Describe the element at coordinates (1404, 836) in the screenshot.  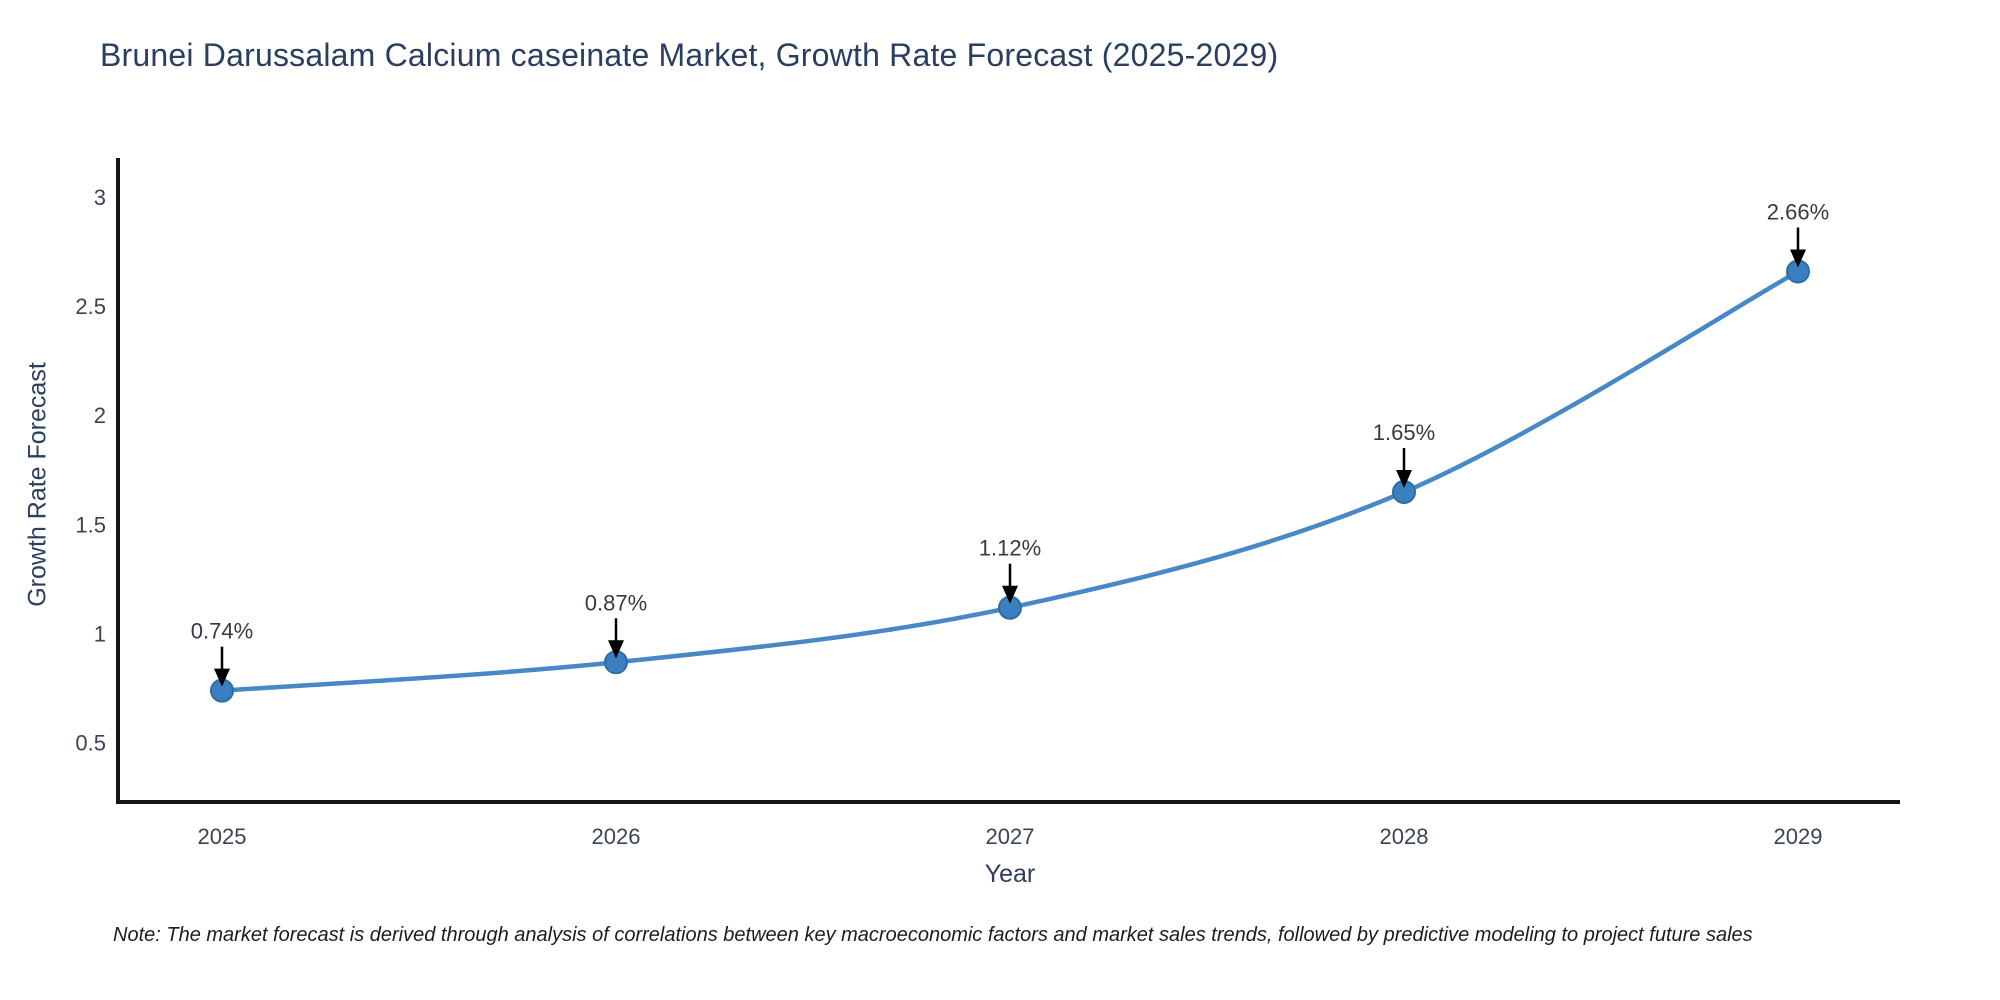
I see `x-tick-label: 2028` at that location.